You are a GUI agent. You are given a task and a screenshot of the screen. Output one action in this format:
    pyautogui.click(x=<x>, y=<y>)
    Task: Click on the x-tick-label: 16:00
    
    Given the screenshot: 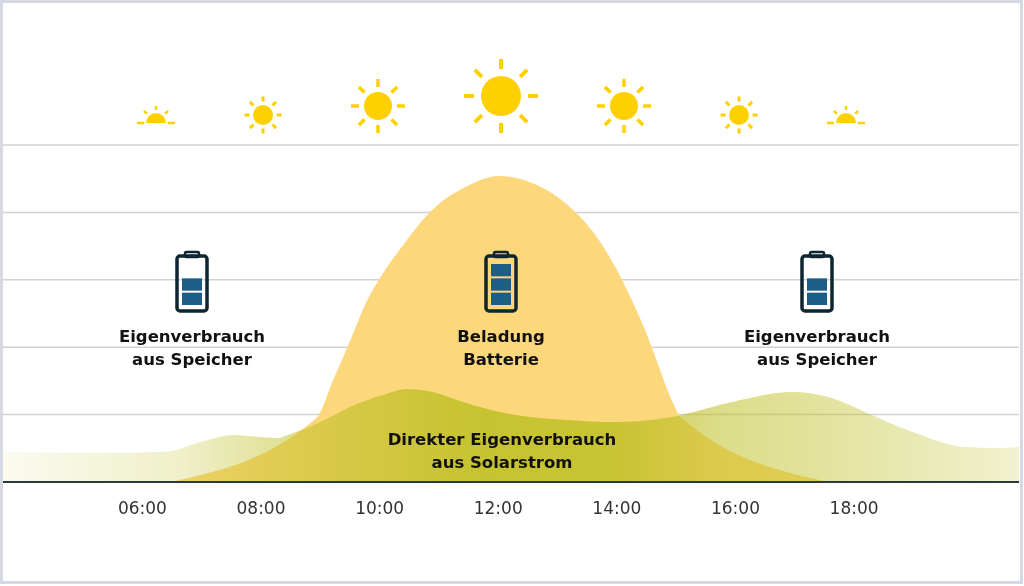 What is the action you would take?
    pyautogui.click(x=735, y=508)
    